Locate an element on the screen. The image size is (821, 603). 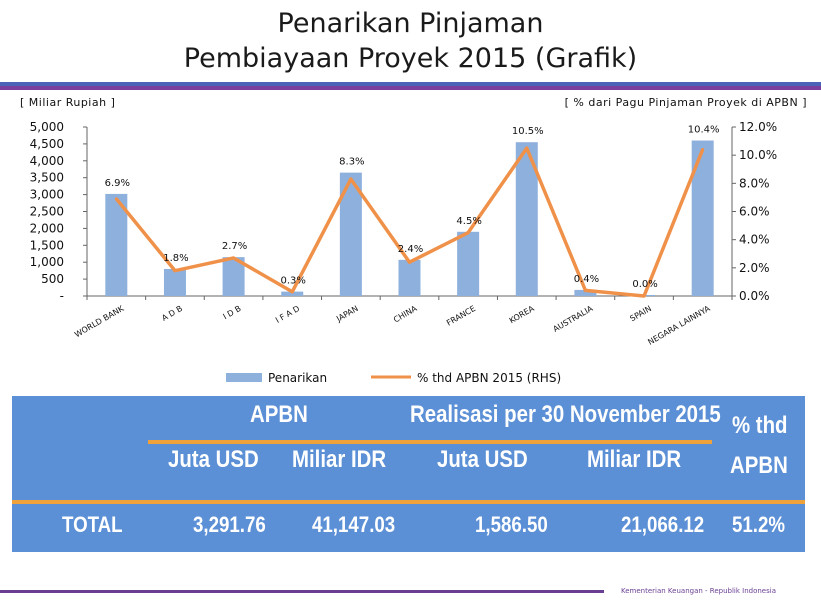
left-tick-label: 5,000 is located at coordinates (47, 127).